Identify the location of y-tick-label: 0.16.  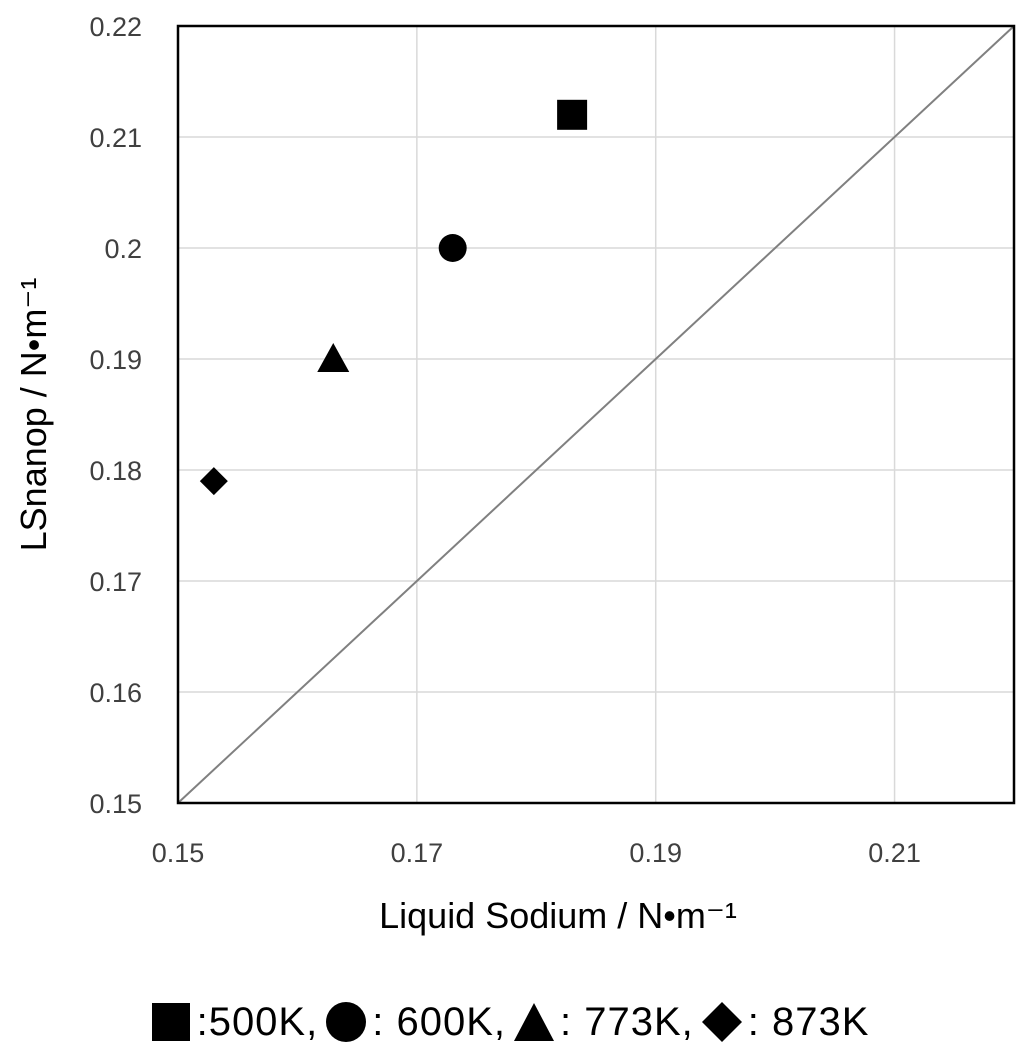
(115, 693).